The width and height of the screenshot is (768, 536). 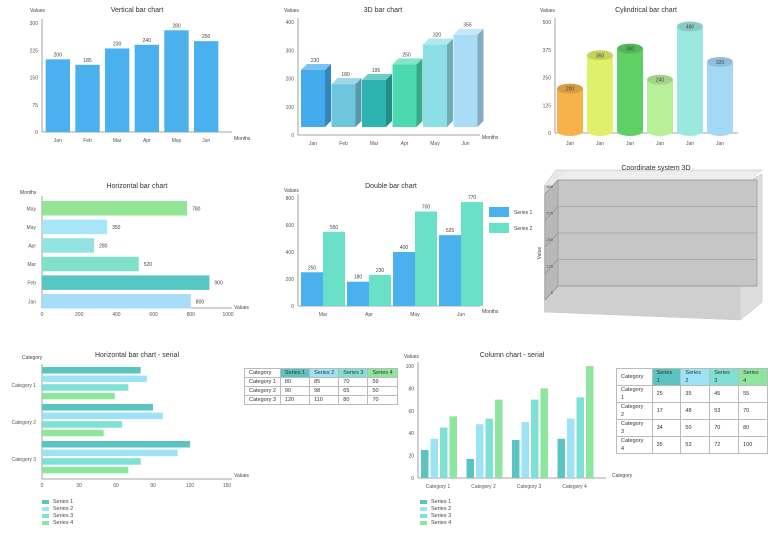 I want to click on column-y-tick-label: 80, so click(x=411, y=389).